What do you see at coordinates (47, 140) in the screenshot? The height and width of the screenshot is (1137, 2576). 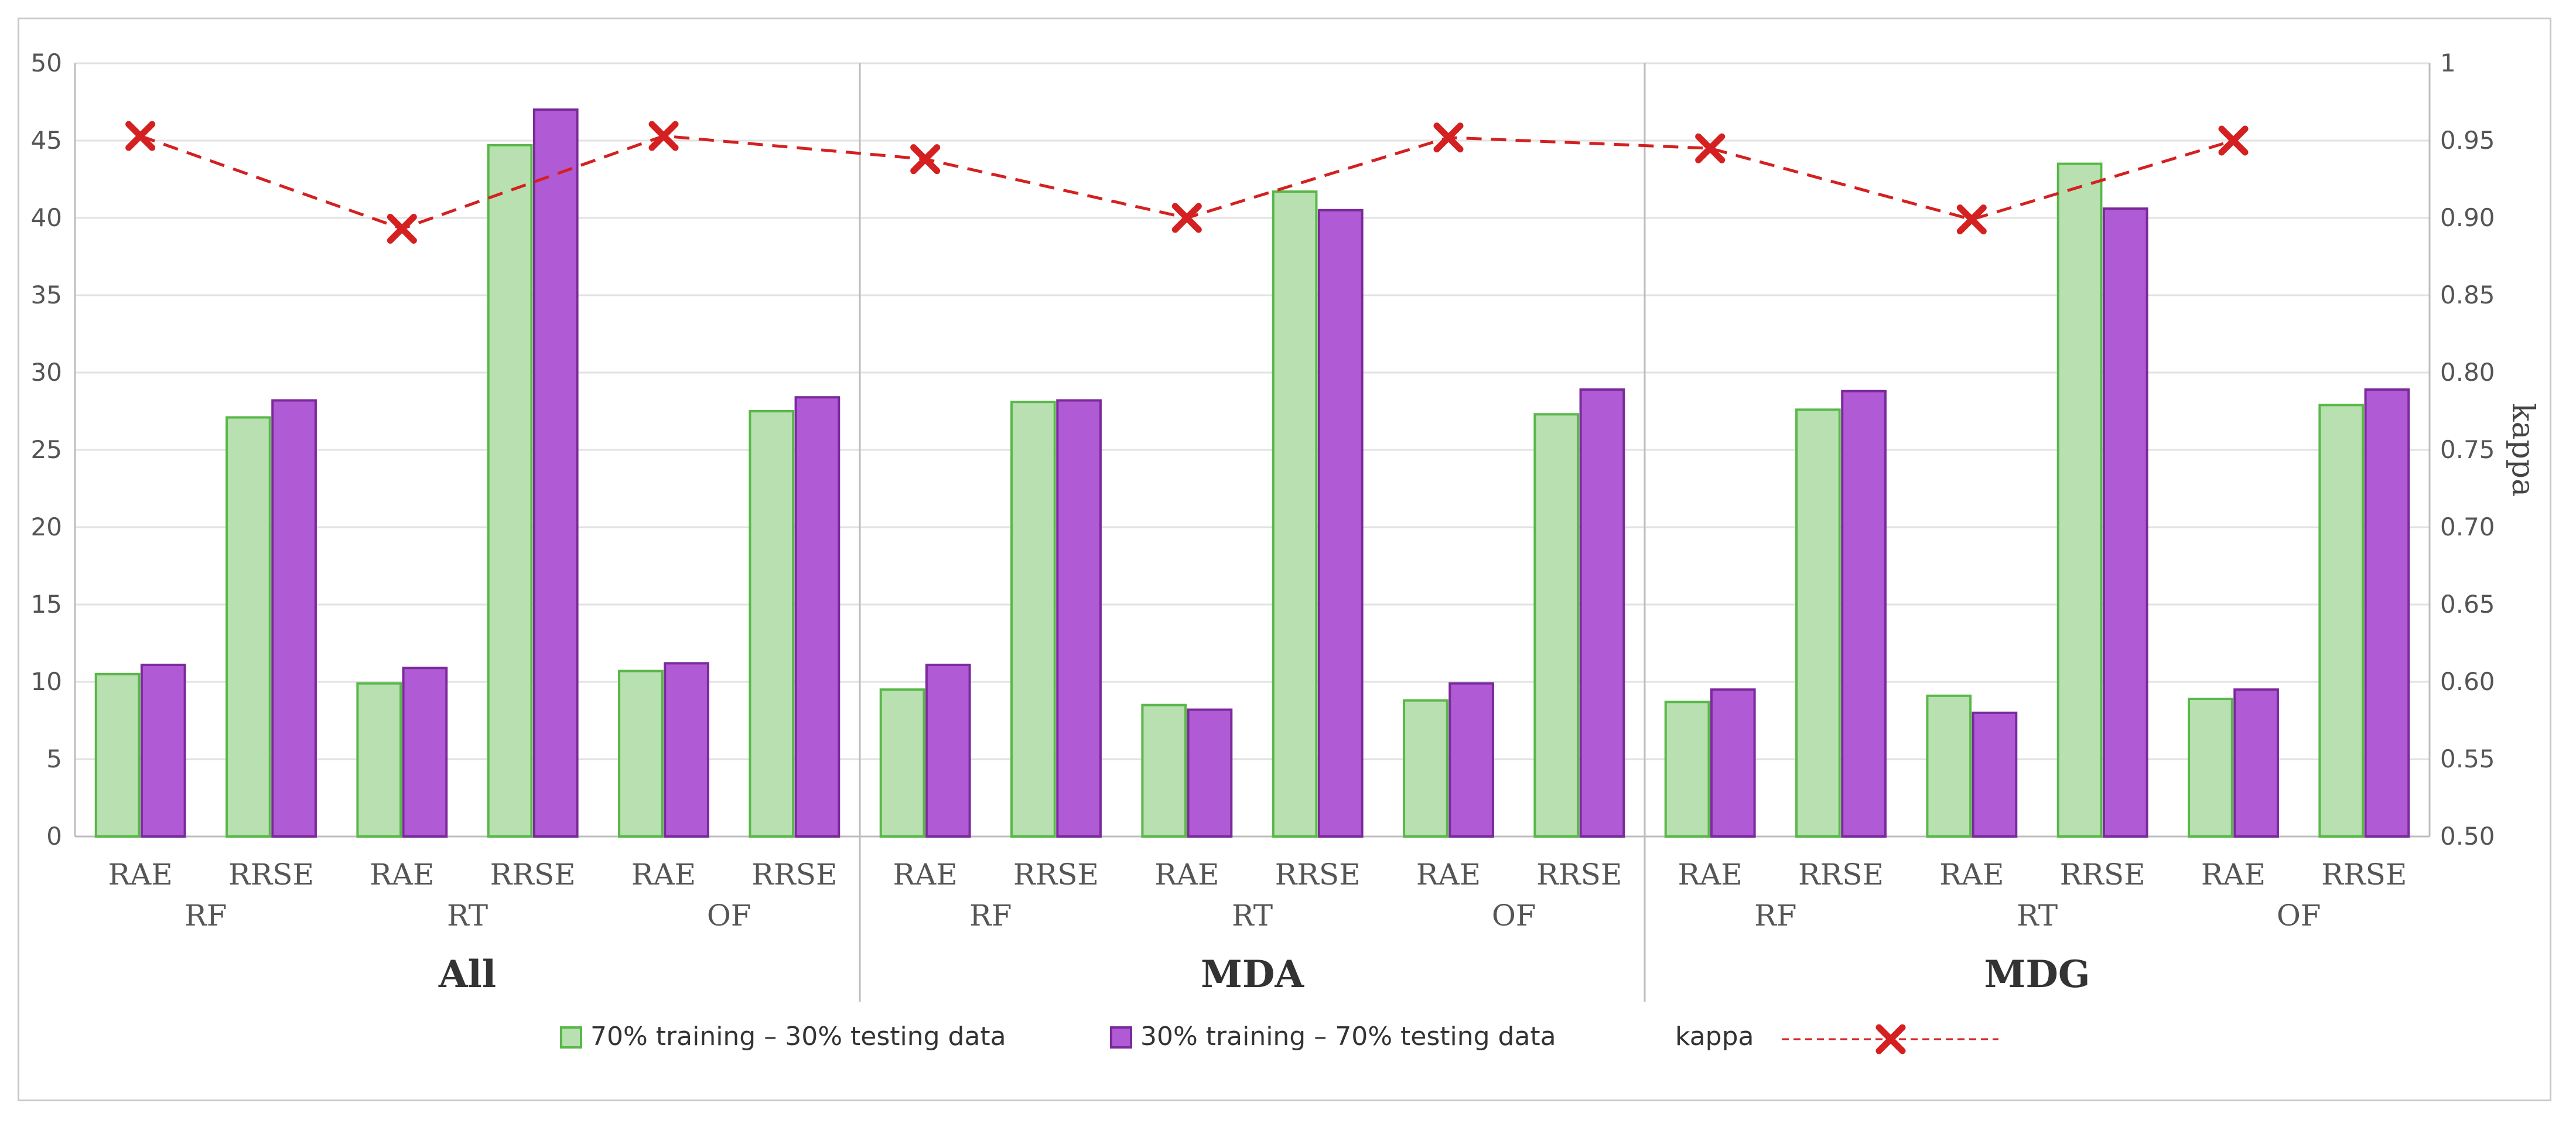 I see `y-tick-label: 45` at bounding box center [47, 140].